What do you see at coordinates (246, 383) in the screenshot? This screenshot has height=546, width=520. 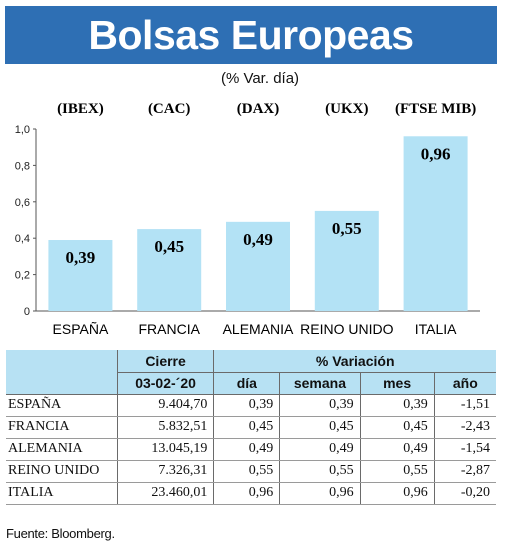 I see `col-dia: día` at bounding box center [246, 383].